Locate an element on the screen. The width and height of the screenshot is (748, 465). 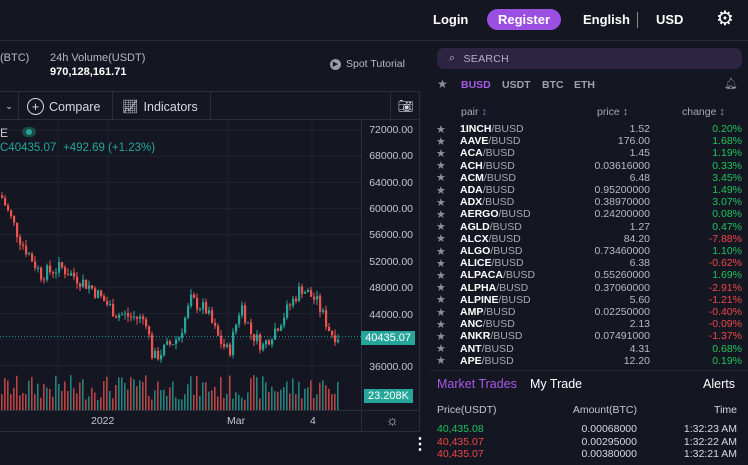
more-vertical-icon: ⋮ is located at coordinates (420, 444).